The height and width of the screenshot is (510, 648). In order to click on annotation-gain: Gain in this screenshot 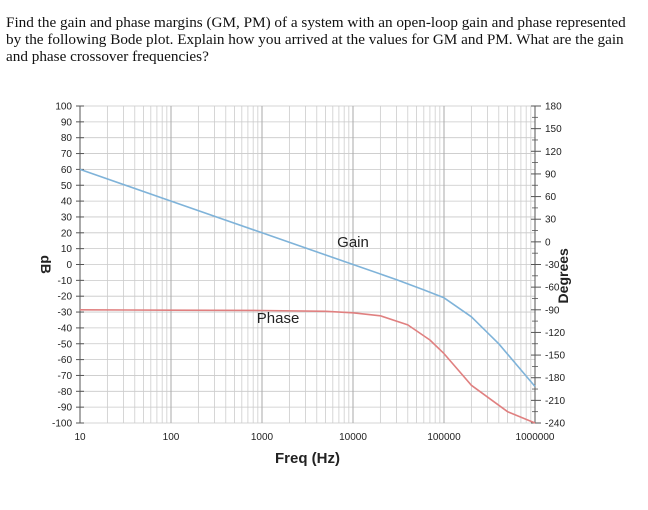, I will do `click(353, 242)`.